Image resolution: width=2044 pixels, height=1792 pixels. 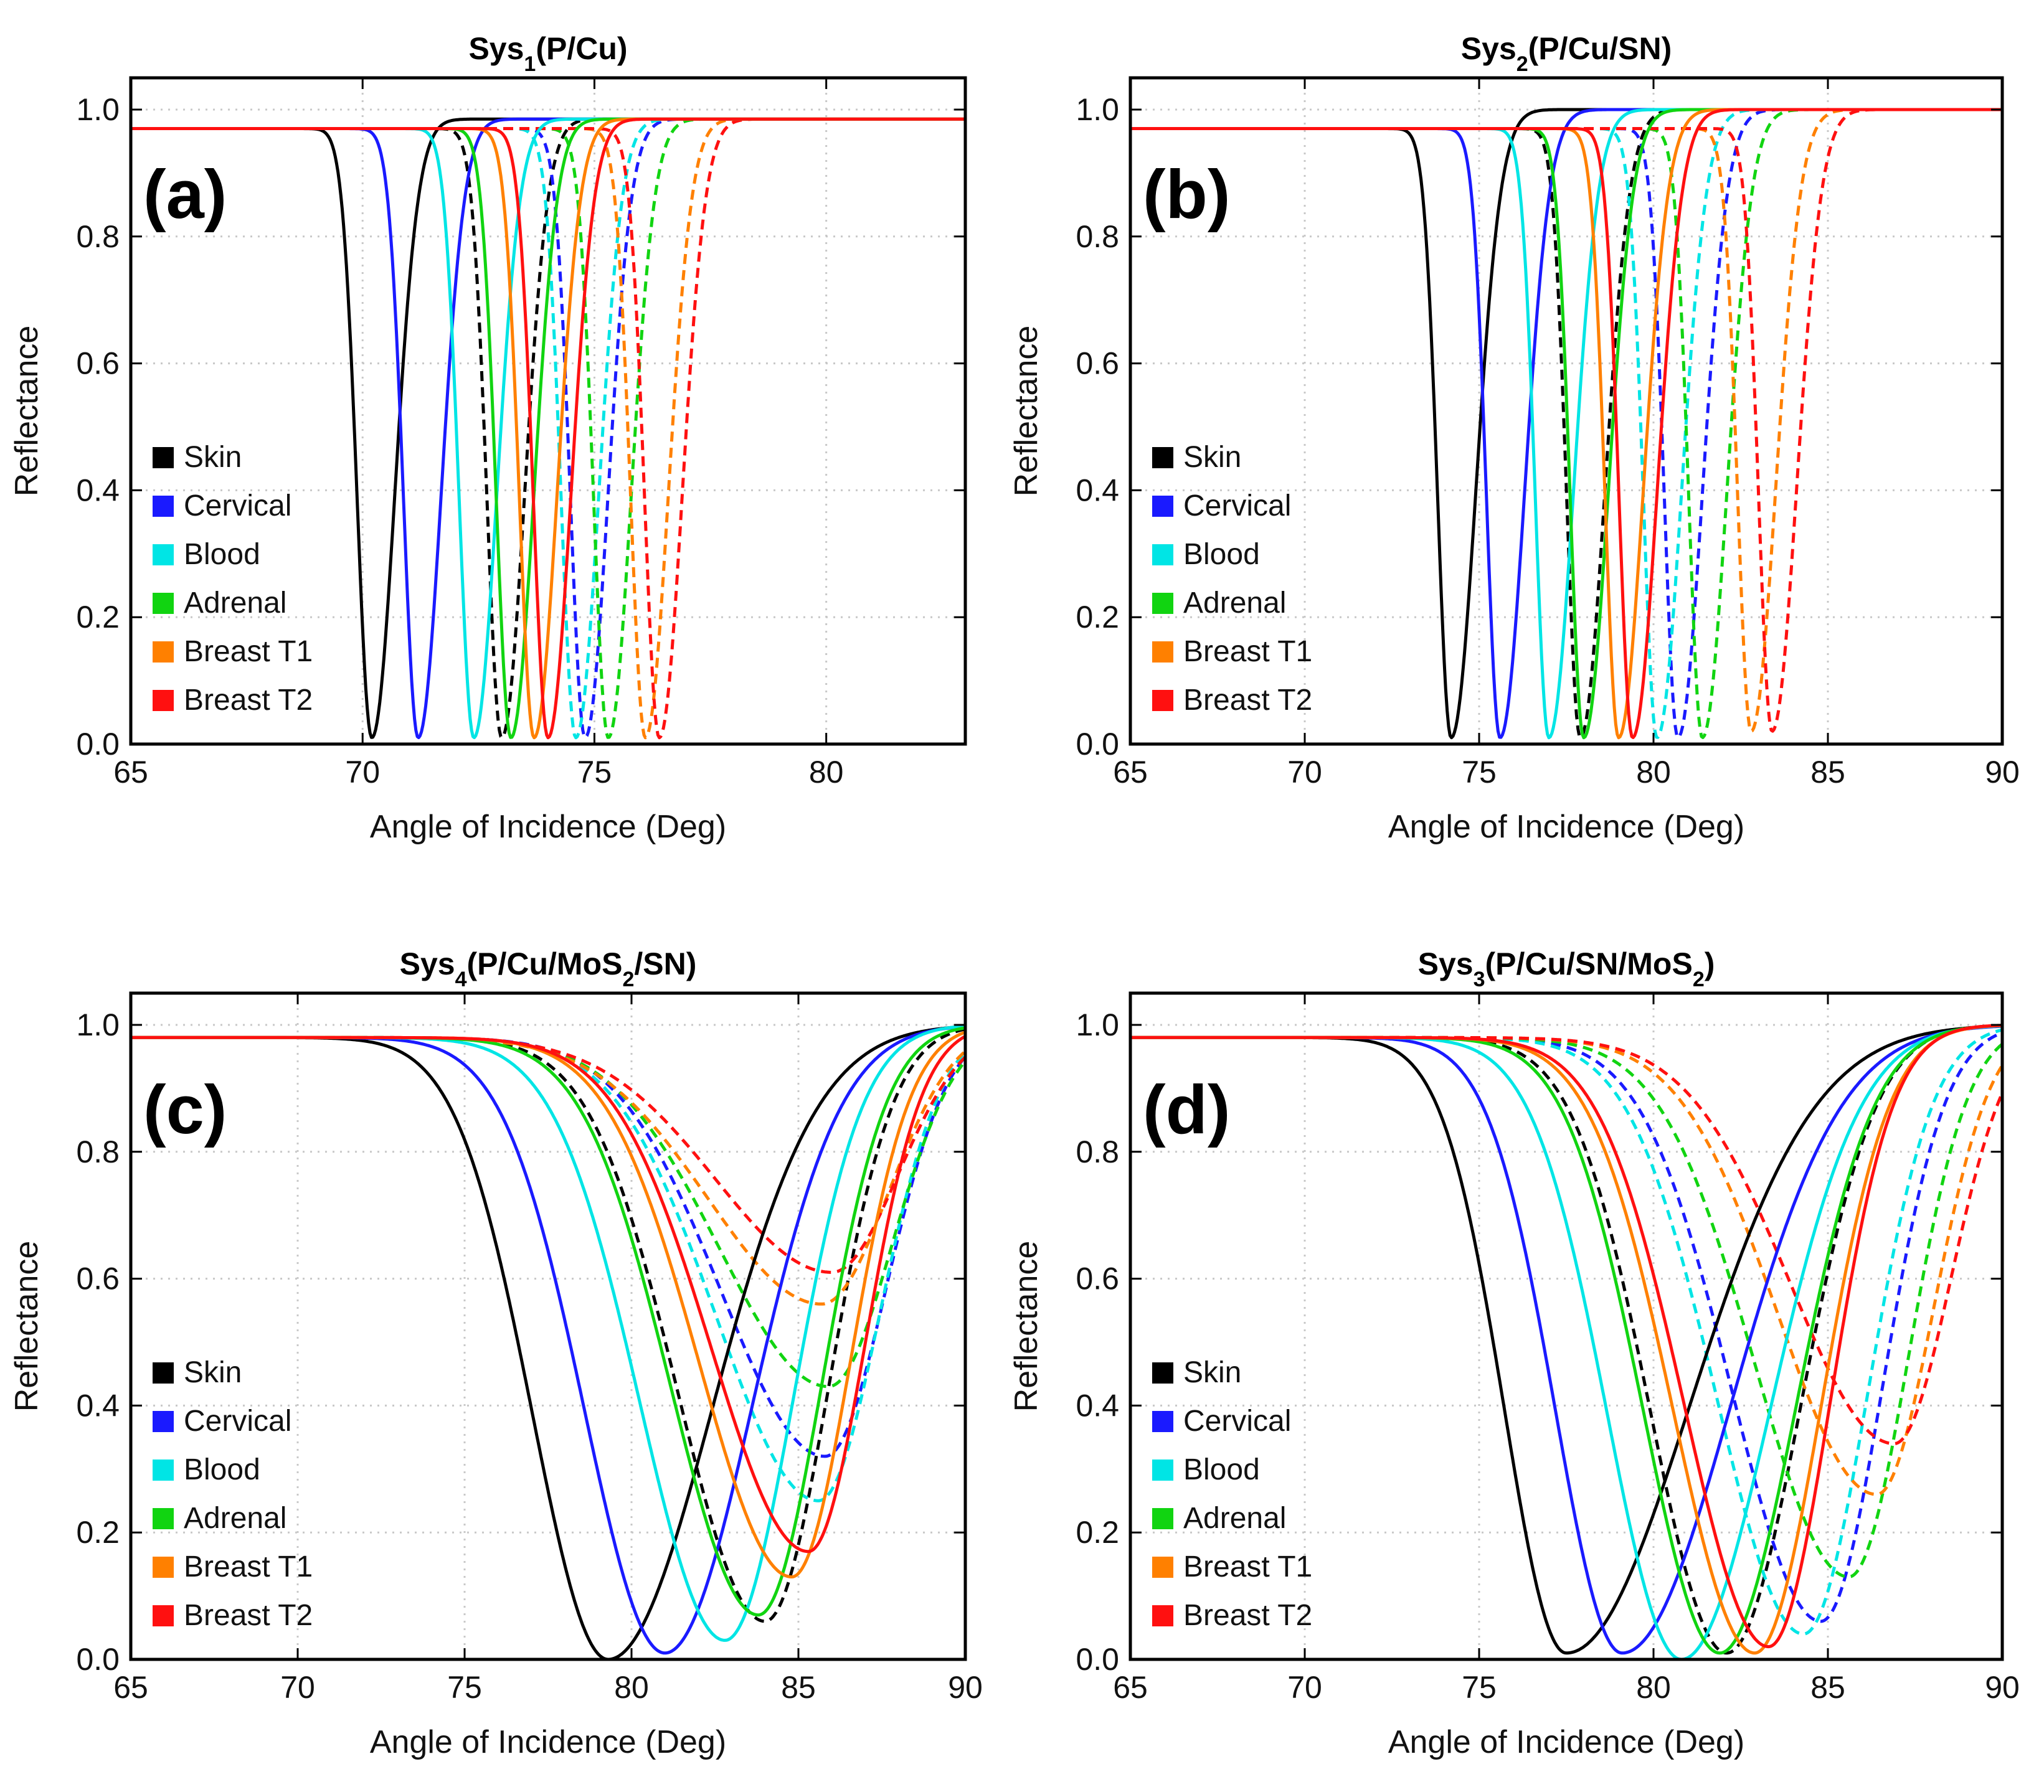 What do you see at coordinates (548, 969) in the screenshot?
I see `chart-title: Sys4(P/Cu/MoS2/SN)` at bounding box center [548, 969].